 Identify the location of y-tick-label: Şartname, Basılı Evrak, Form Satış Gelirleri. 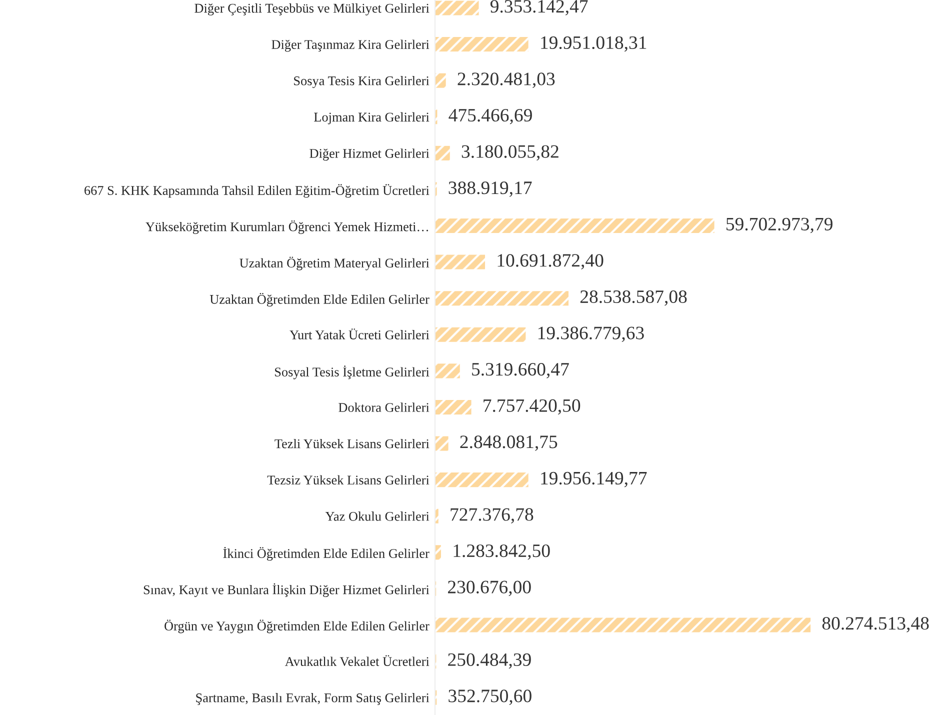
(313, 699).